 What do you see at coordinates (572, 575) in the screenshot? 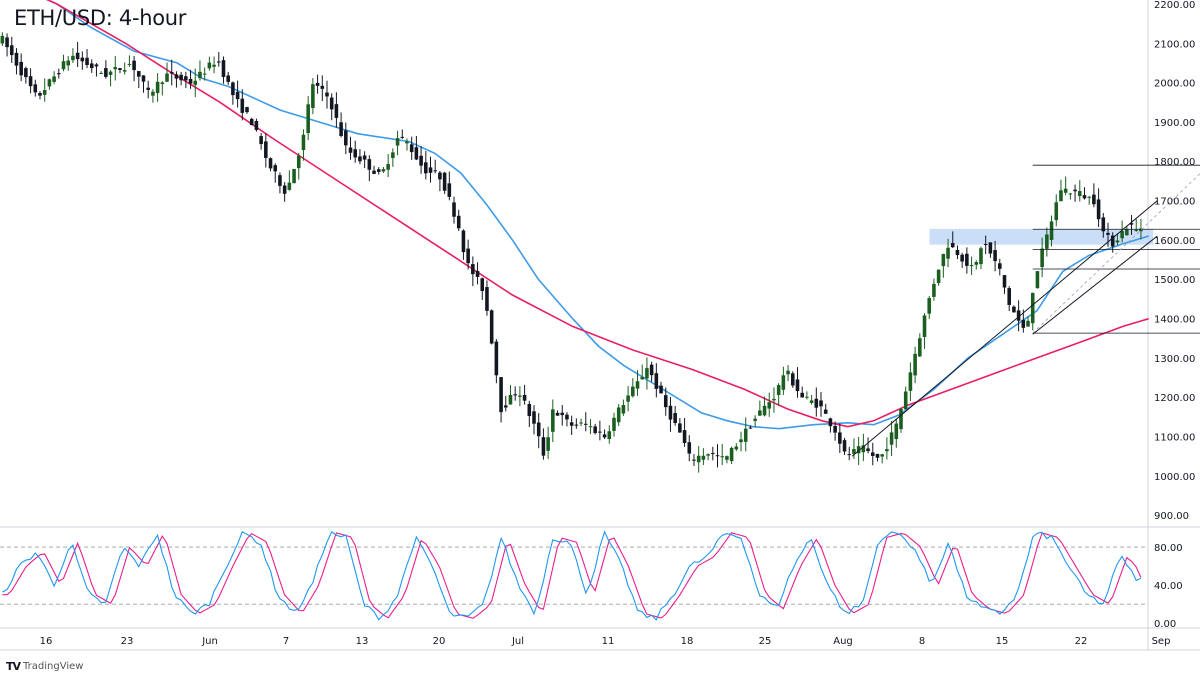
I see `stochastic-d-line` at bounding box center [572, 575].